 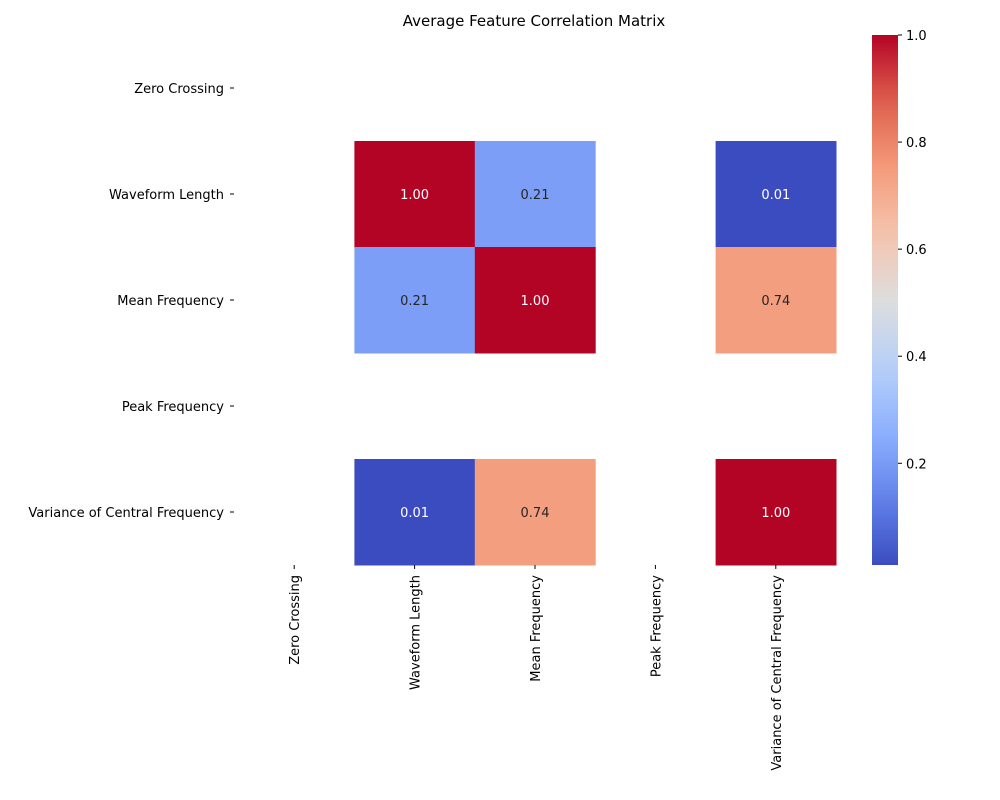 What do you see at coordinates (126, 513) in the screenshot?
I see `y-tick-label: Variance of Central Frequency` at bounding box center [126, 513].